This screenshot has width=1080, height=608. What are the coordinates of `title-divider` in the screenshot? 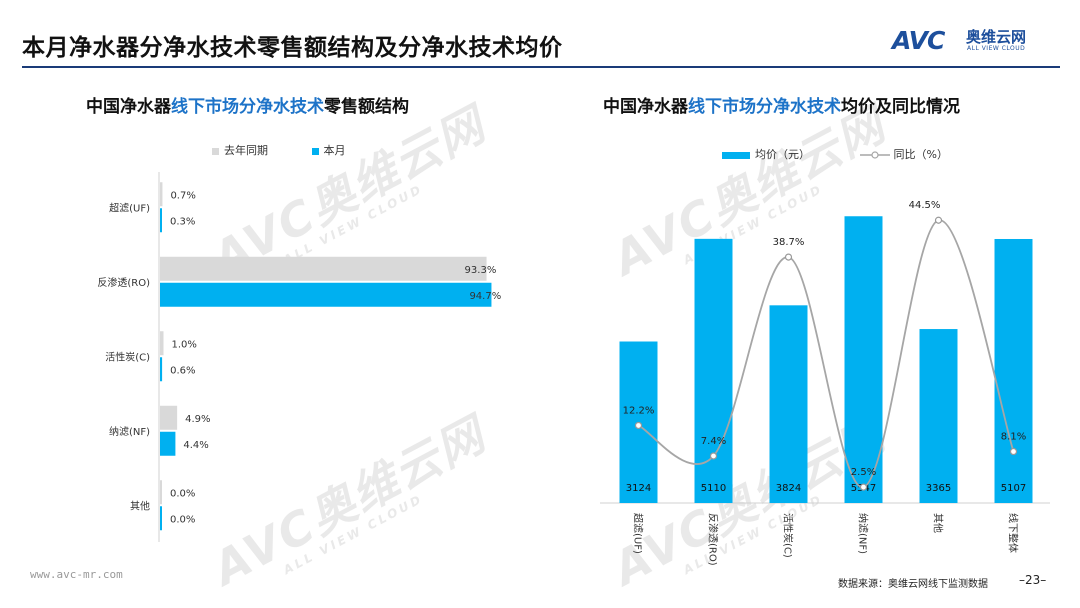 It's located at (541, 67).